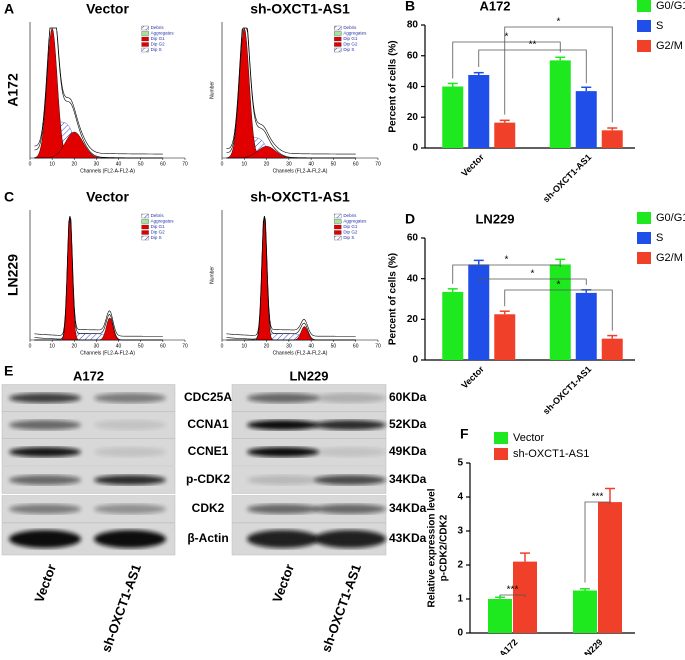 This screenshot has width=685, height=660. Describe the element at coordinates (460, 565) in the screenshot. I see `y-tick-label: 2` at that location.